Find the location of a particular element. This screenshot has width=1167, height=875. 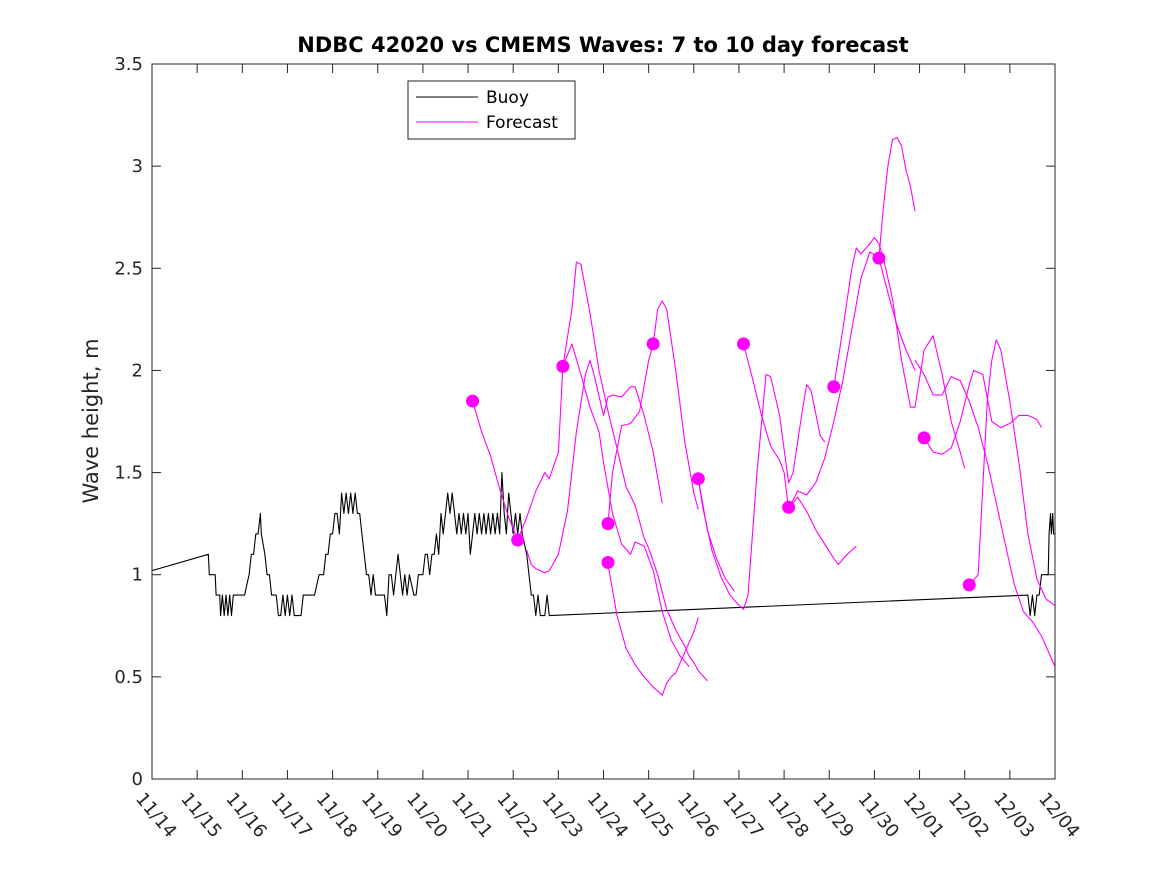

buoy-series-line is located at coordinates (603, 544).